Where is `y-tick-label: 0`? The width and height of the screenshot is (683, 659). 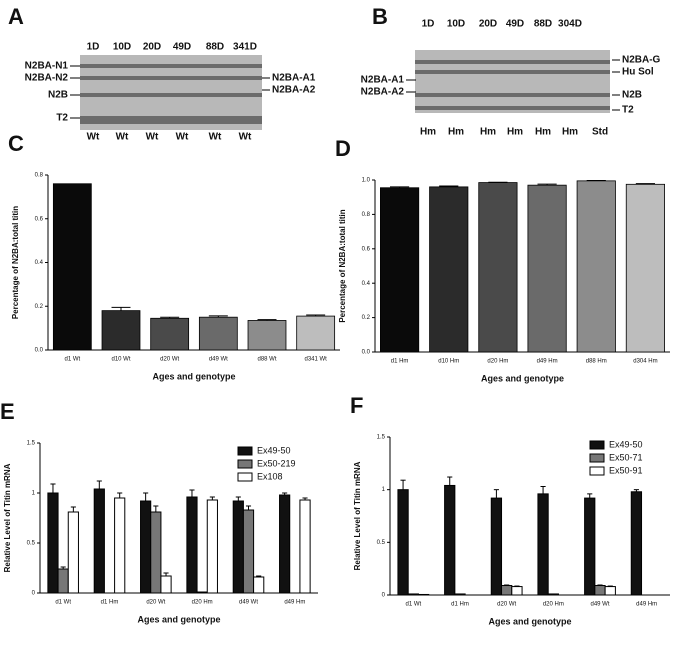
y-tick-label: 0 is located at coordinates (34, 594).